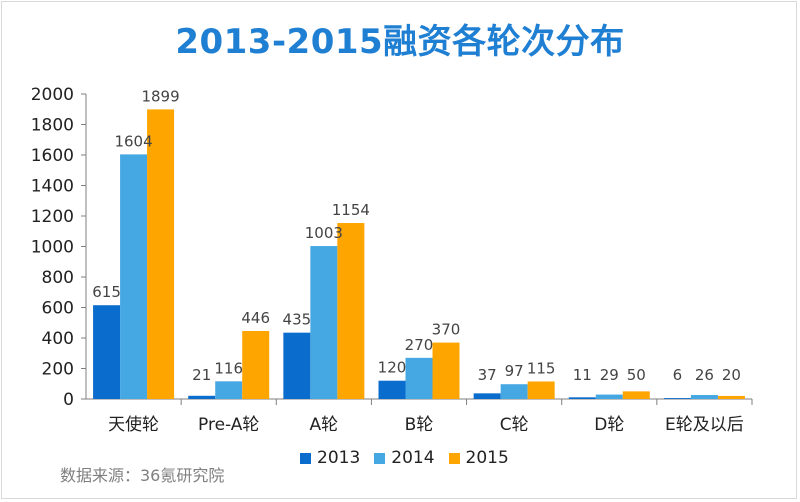 This screenshot has height=502, width=800. Describe the element at coordinates (52, 217) in the screenshot. I see `y-tick-label: 1200` at that location.